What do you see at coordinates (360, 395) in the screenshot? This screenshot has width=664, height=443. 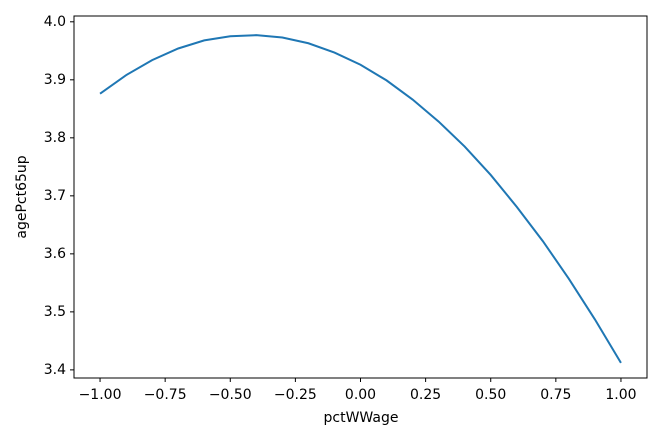 I see `x-tick-label: 0.00` at bounding box center [360, 395].